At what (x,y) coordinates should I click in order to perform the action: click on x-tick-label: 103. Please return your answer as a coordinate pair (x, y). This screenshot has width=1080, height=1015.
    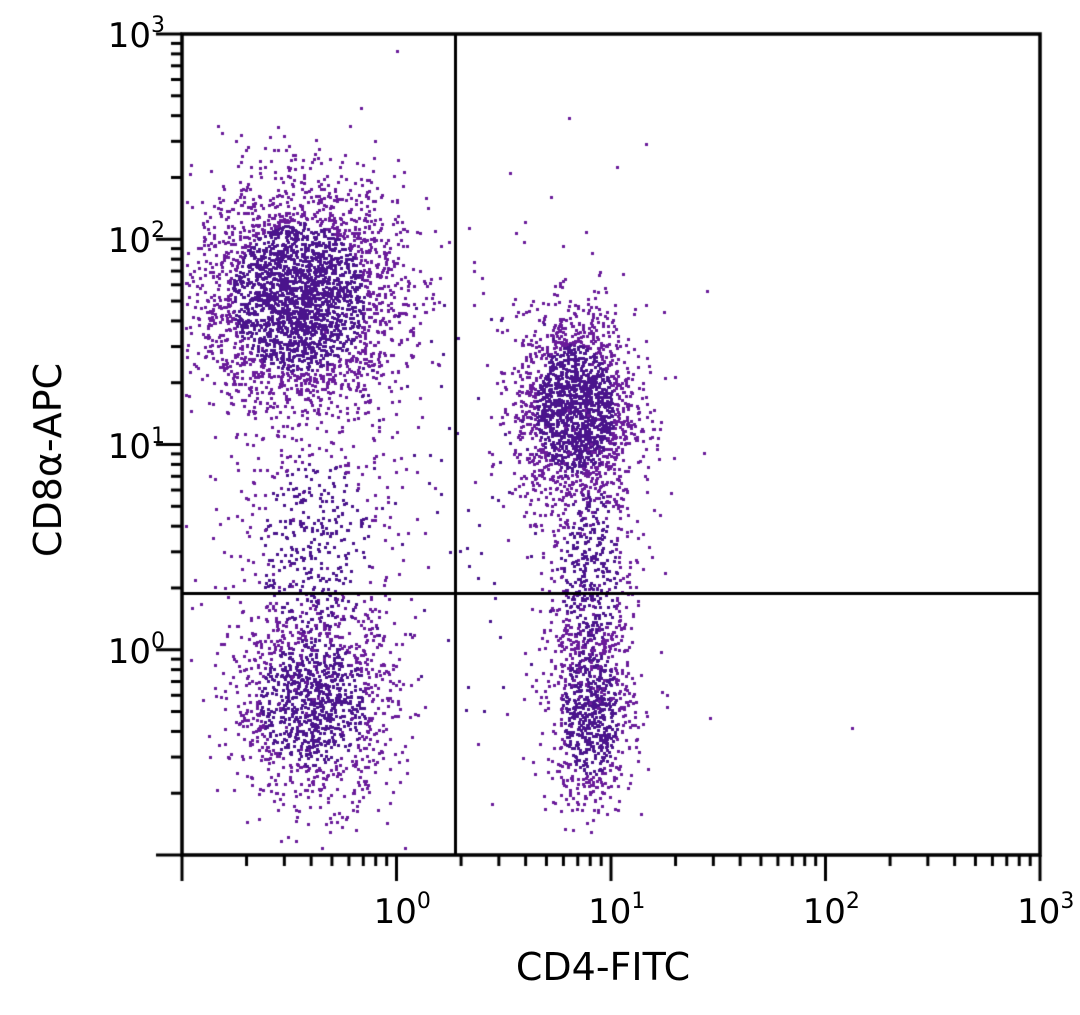
    Looking at the image, I should click on (1046, 910).